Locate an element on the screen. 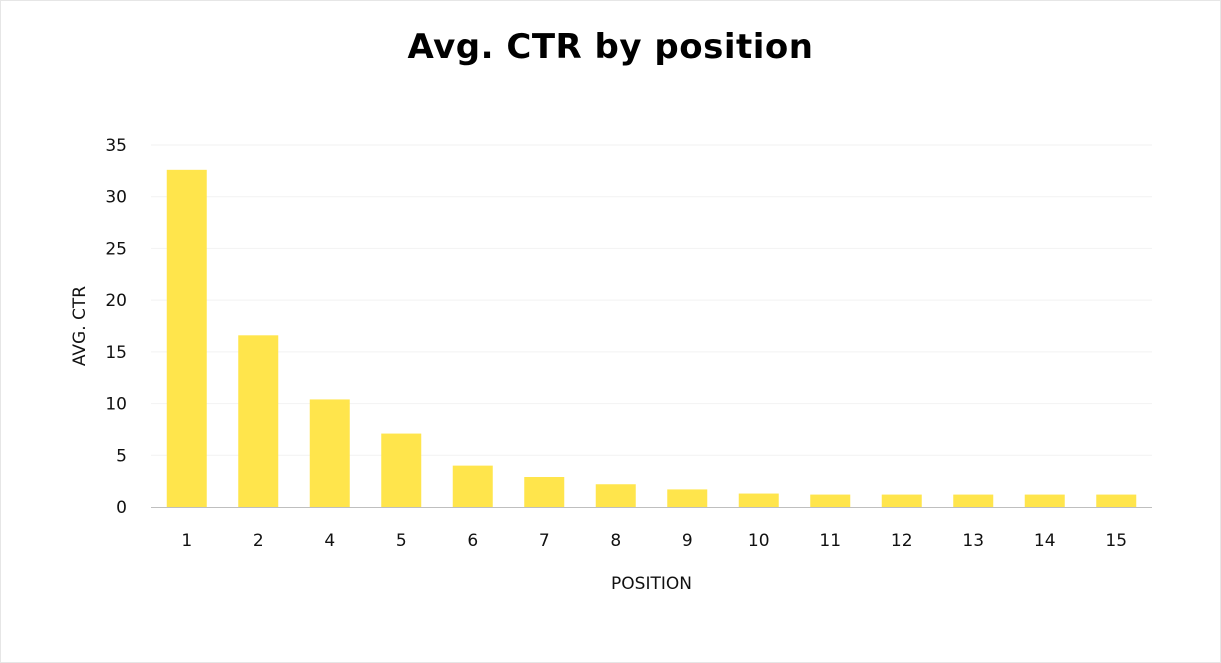 This screenshot has width=1221, height=663. y-tick-label: 10 is located at coordinates (116, 405).